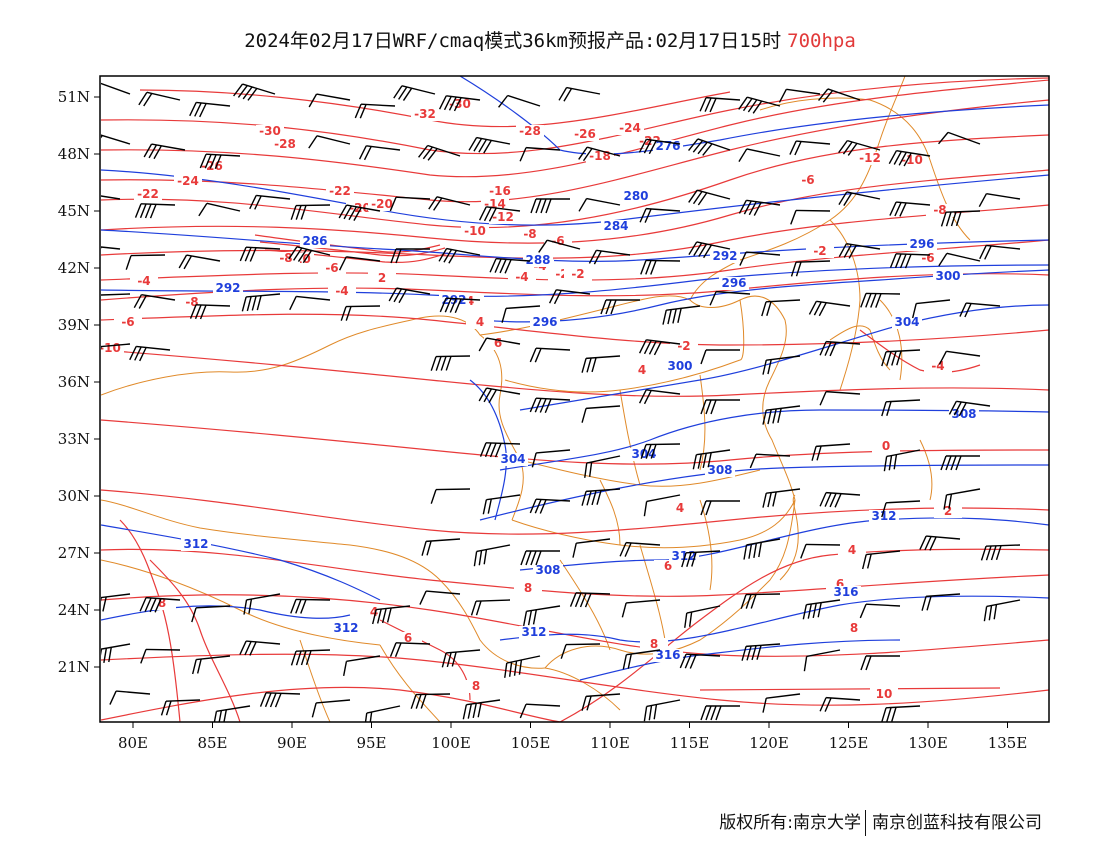  I want to click on height-label: 308, so click(719, 470).